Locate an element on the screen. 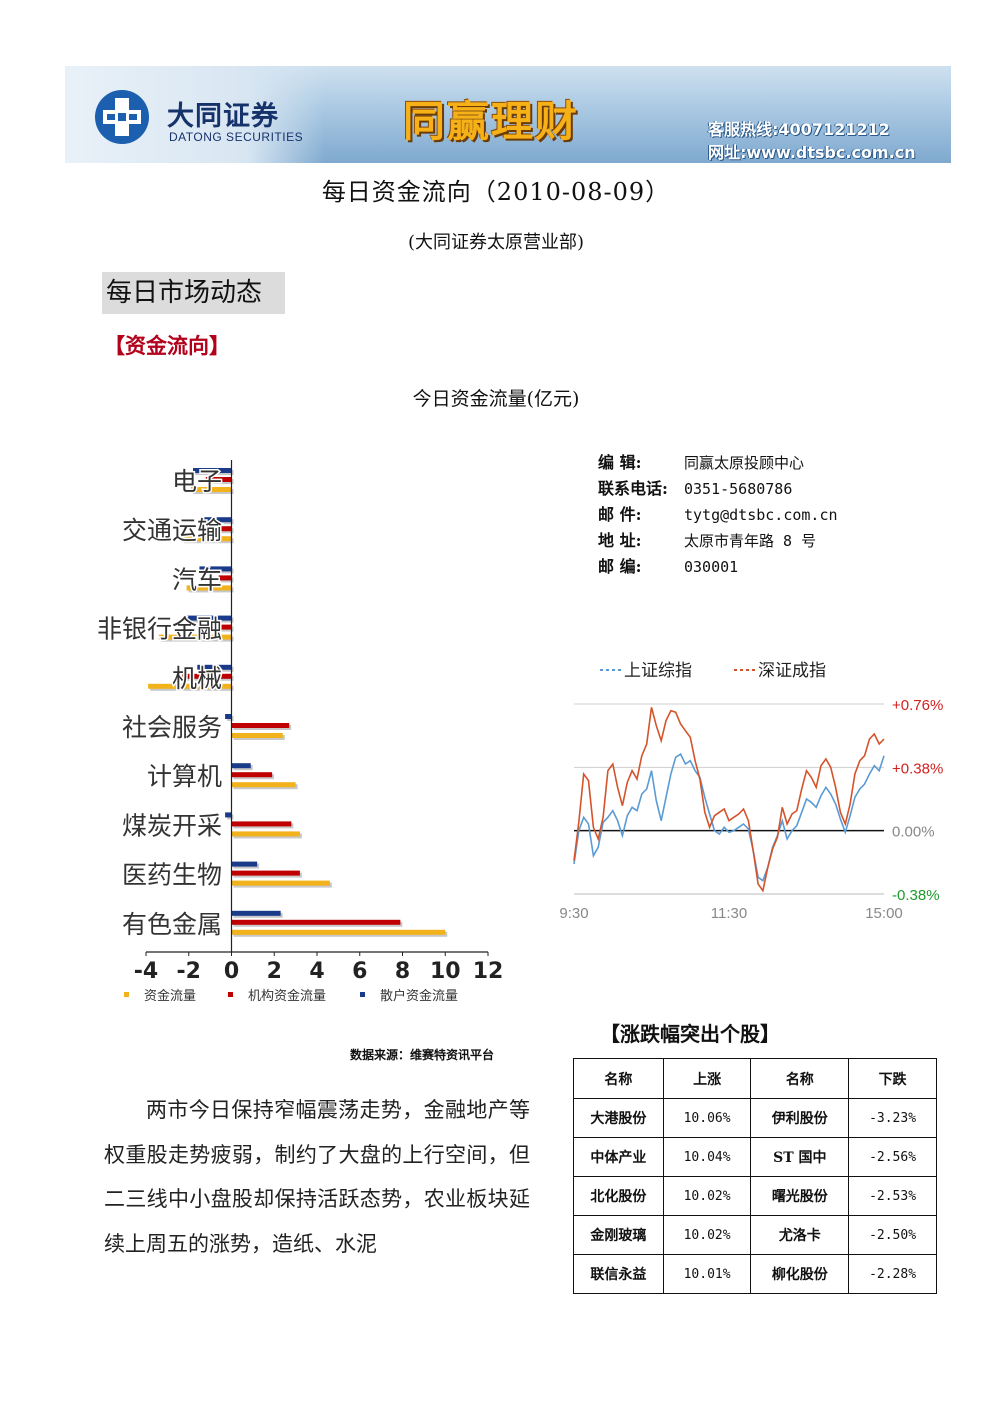 This screenshot has height=1403, width=992. stock-name-cell: 曙光股份 is located at coordinates (800, 1196).